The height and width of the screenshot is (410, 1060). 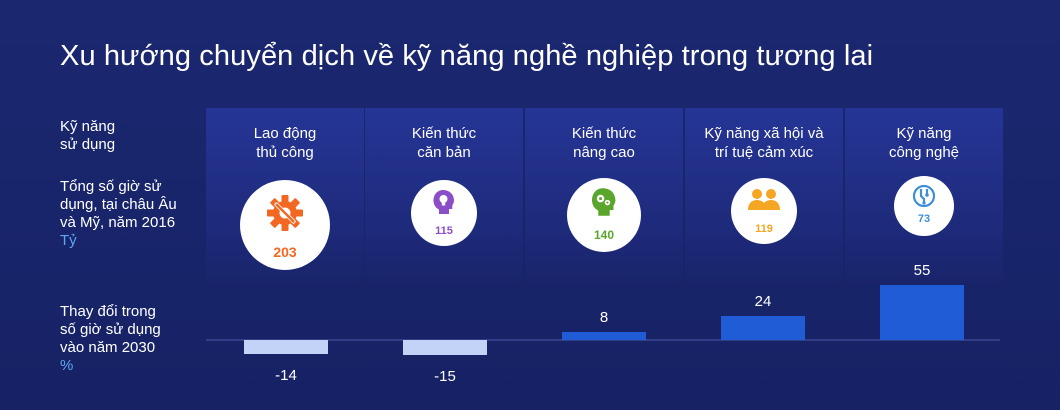 What do you see at coordinates (604, 143) in the screenshot?
I see `skill-title: Kiến thức nâng cao` at bounding box center [604, 143].